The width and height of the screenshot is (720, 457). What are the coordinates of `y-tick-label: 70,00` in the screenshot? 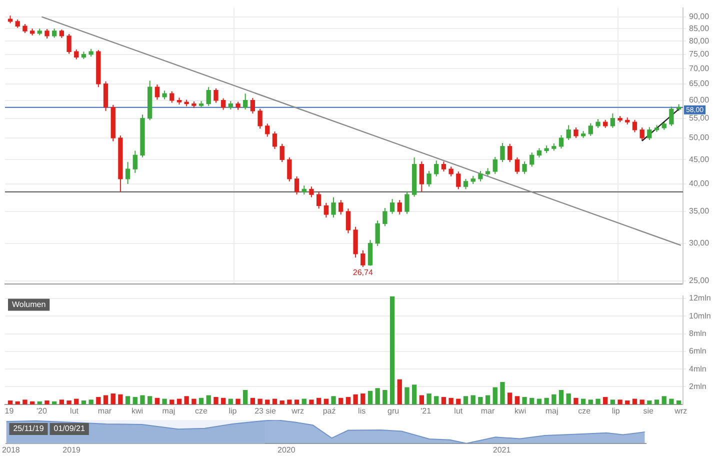 It's located at (699, 68).